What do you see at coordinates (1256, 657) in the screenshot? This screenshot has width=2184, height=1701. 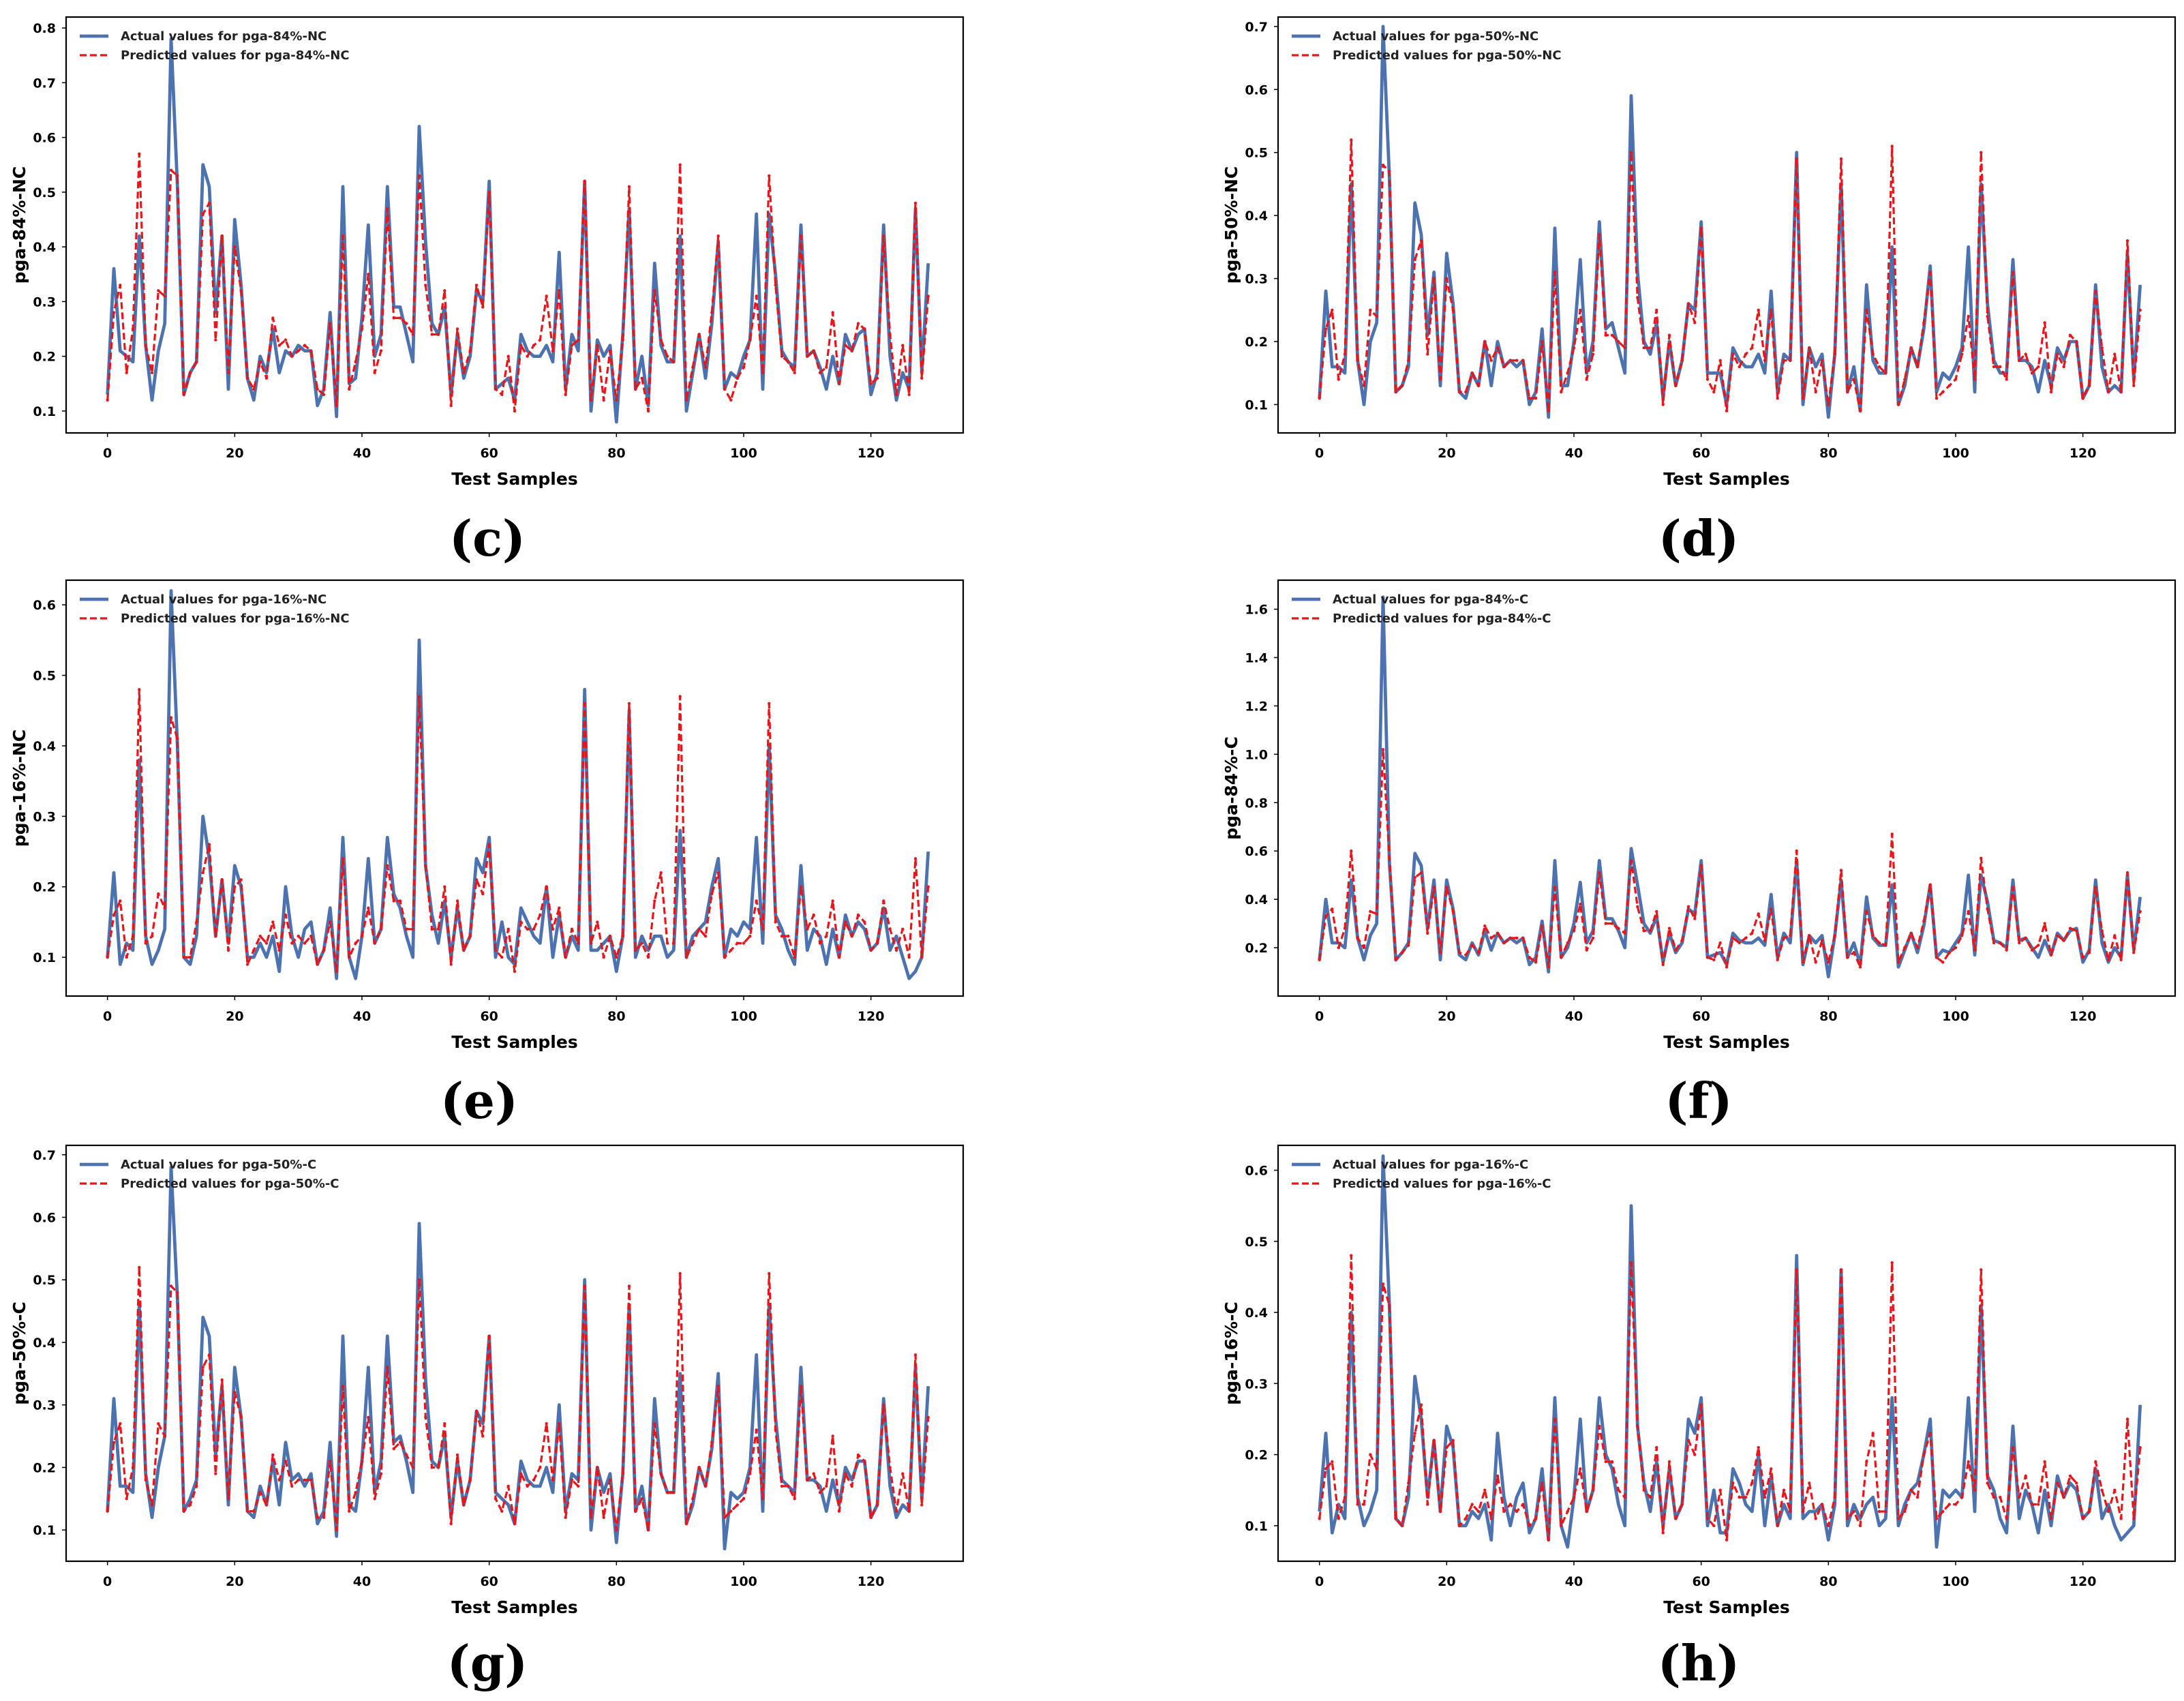 I see `y-tick-label: 1.4` at bounding box center [1256, 657].